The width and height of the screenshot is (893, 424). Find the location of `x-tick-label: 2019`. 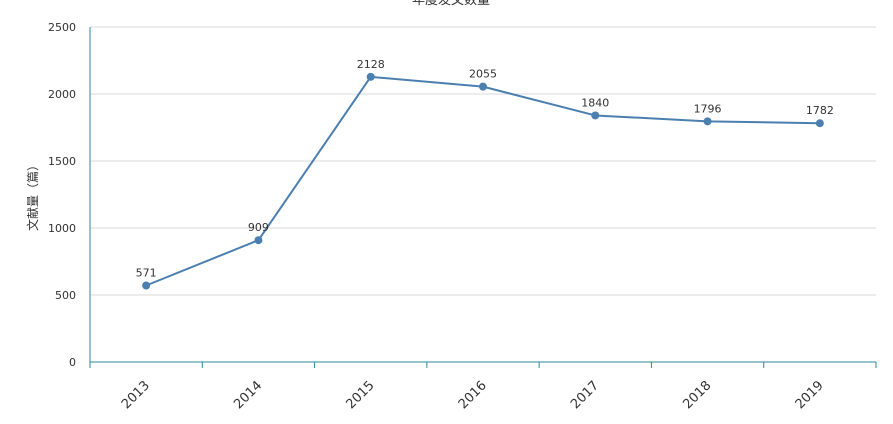

x-tick-label: 2019 is located at coordinates (810, 395).